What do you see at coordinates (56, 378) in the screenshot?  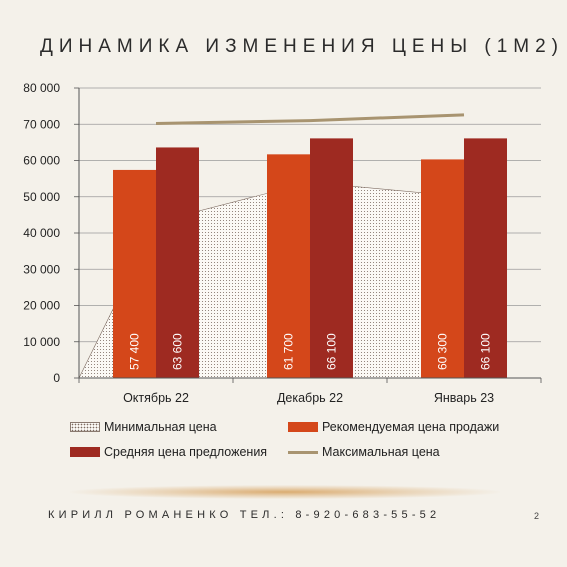 I see `y-tick-label: 0` at bounding box center [56, 378].